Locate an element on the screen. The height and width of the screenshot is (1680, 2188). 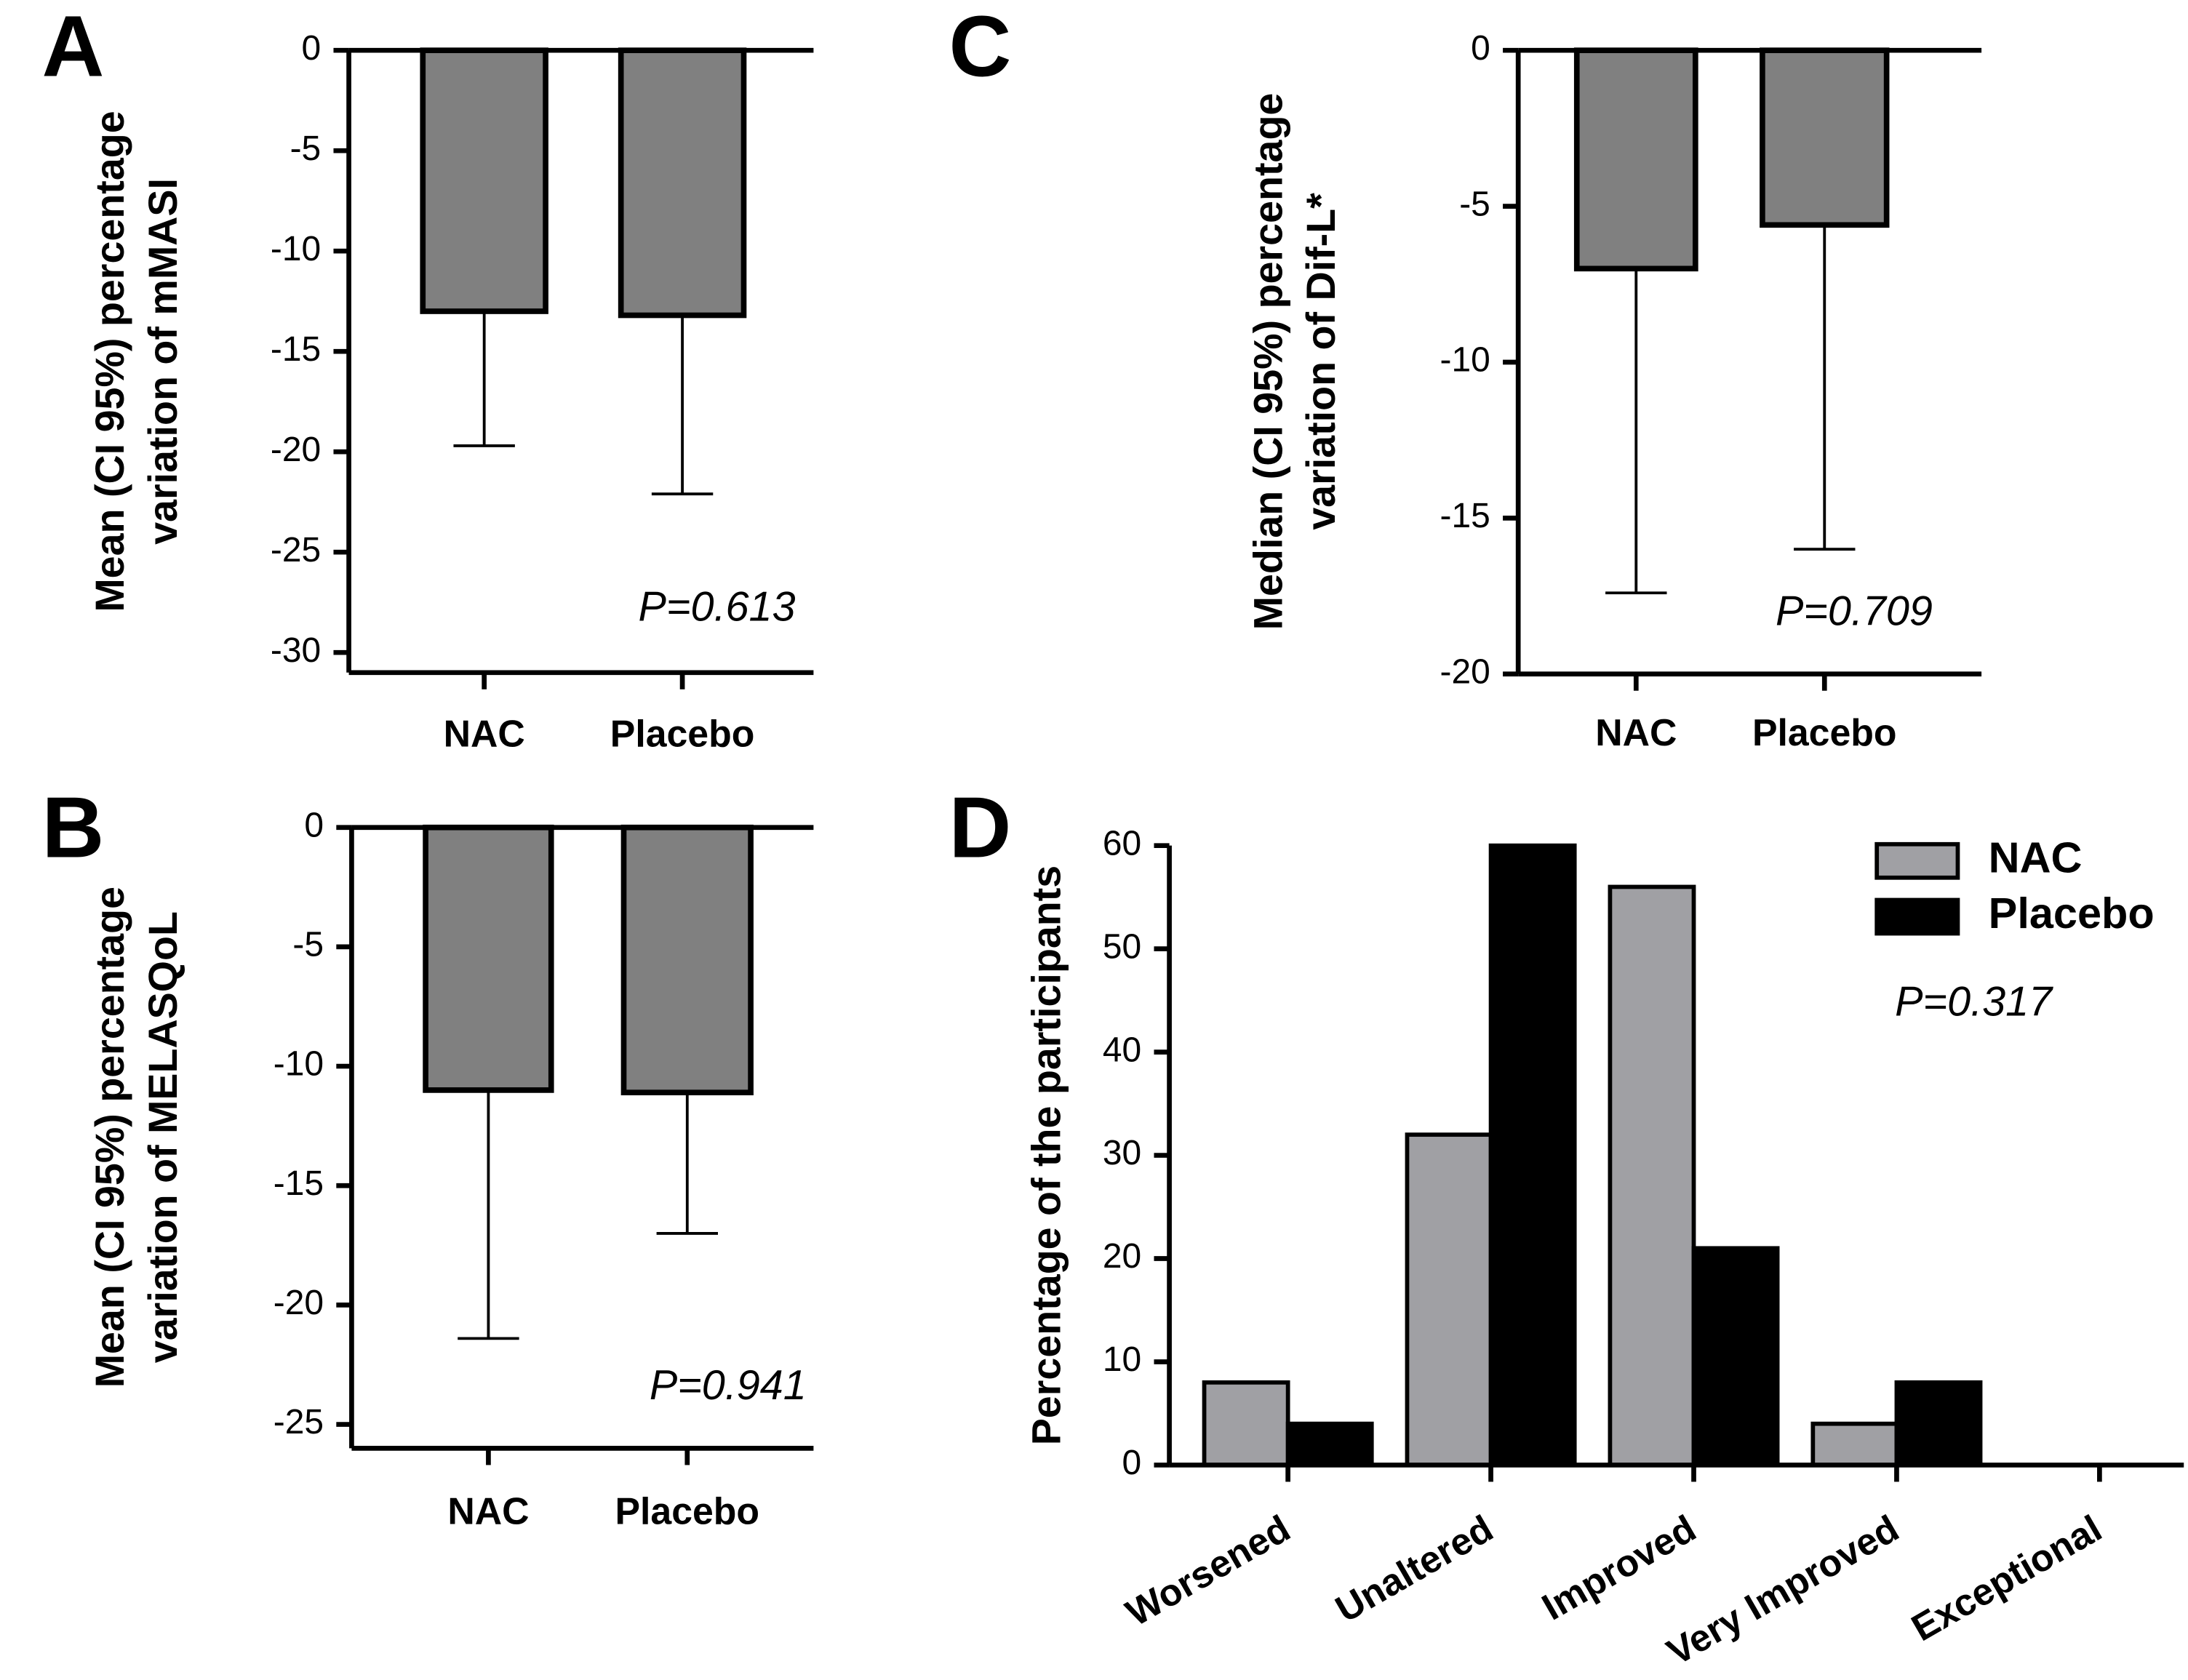
y-tick-label: 30 is located at coordinates (1122, 1153).